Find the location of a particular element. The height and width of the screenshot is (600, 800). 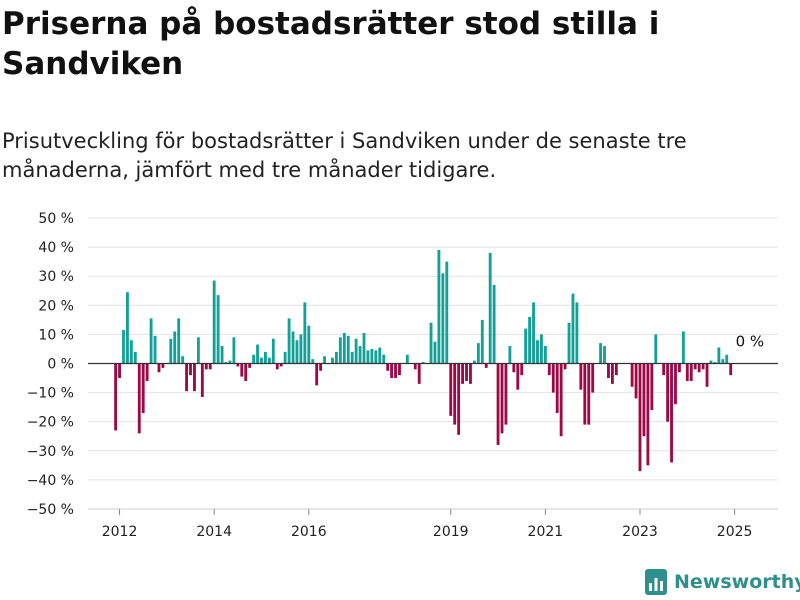

y-tick-label: 0 % is located at coordinates (60, 365).